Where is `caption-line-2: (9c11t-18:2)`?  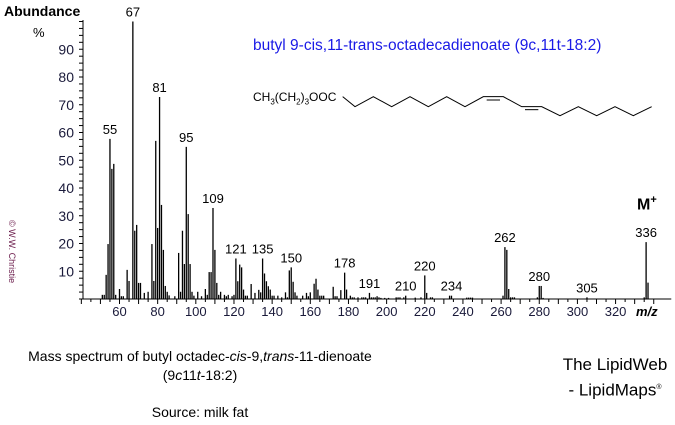 caption-line-2: (9c11t-18:2) is located at coordinates (200, 375).